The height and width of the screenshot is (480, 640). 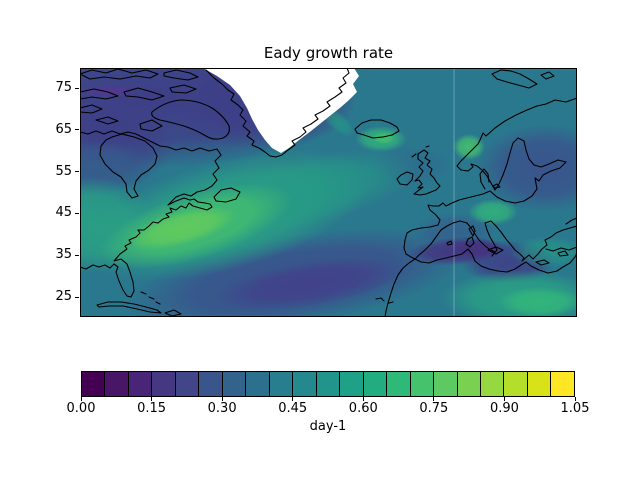 What do you see at coordinates (293, 408) in the screenshot?
I see `colorbar-tick-label: 0.45` at bounding box center [293, 408].